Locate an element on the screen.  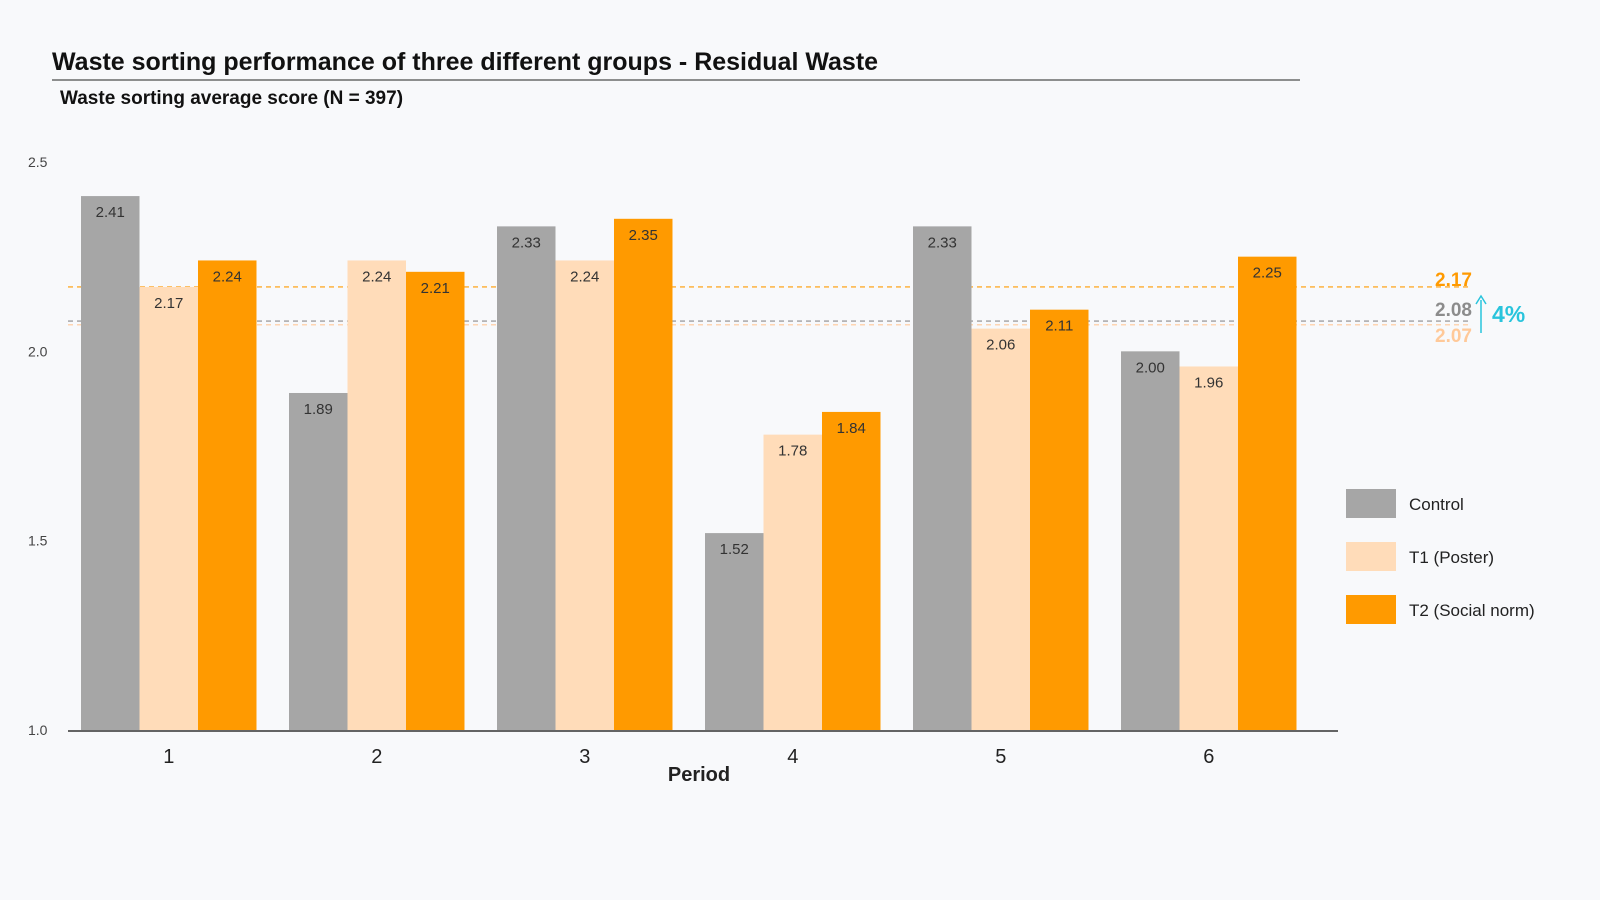
x-tick-label: 1 is located at coordinates (168, 757).